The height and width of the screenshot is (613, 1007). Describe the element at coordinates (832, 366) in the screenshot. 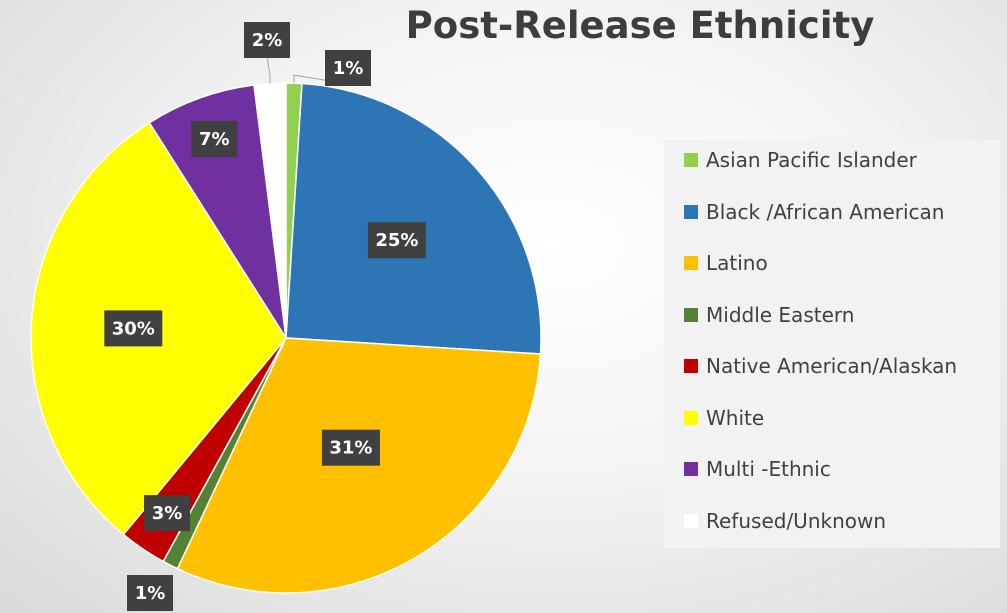

I see `legend-label: Native American/Alaskan` at that location.